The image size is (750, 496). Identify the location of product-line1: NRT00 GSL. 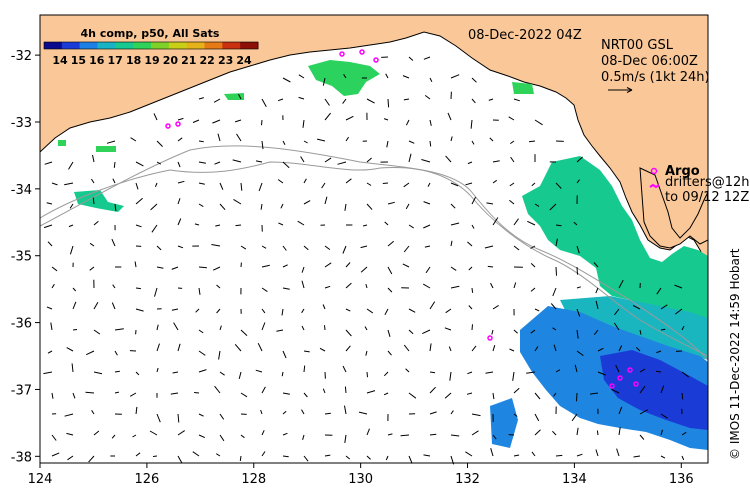
(637, 45).